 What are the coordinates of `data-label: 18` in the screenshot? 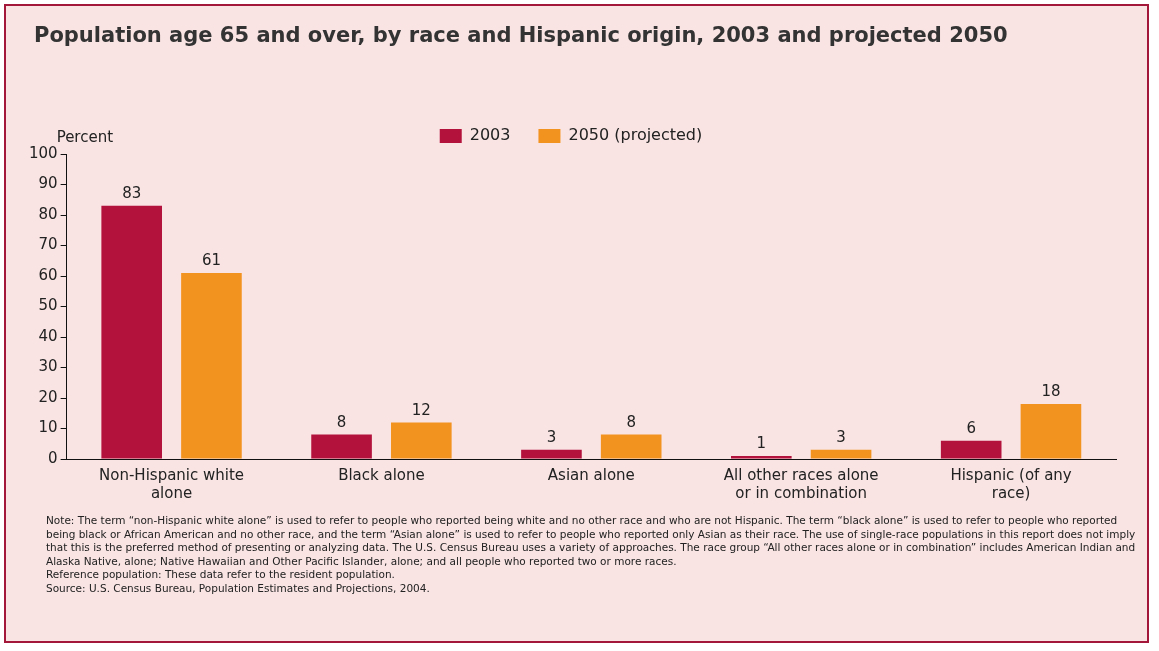 It's located at (1051, 391).